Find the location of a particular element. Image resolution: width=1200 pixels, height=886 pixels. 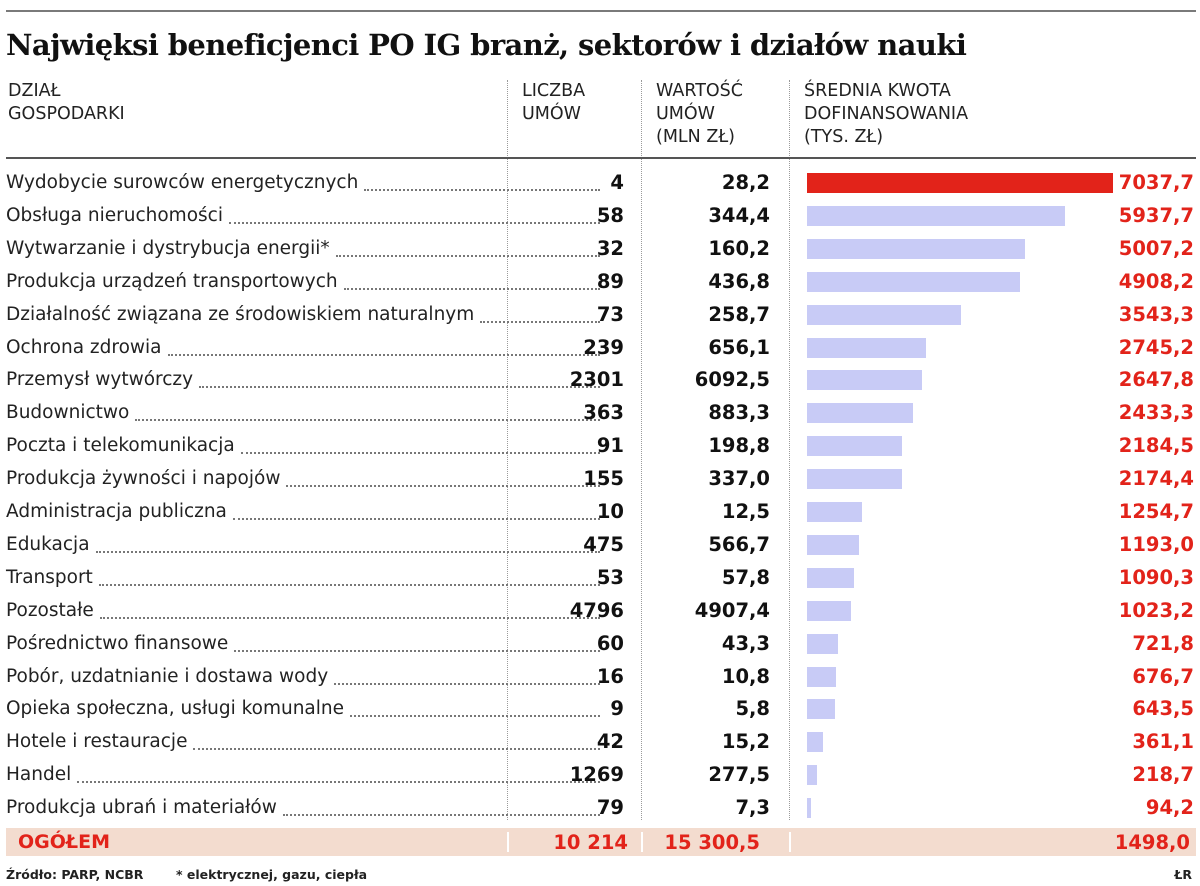

srednia-value: 1254,7 is located at coordinates (1156, 511).